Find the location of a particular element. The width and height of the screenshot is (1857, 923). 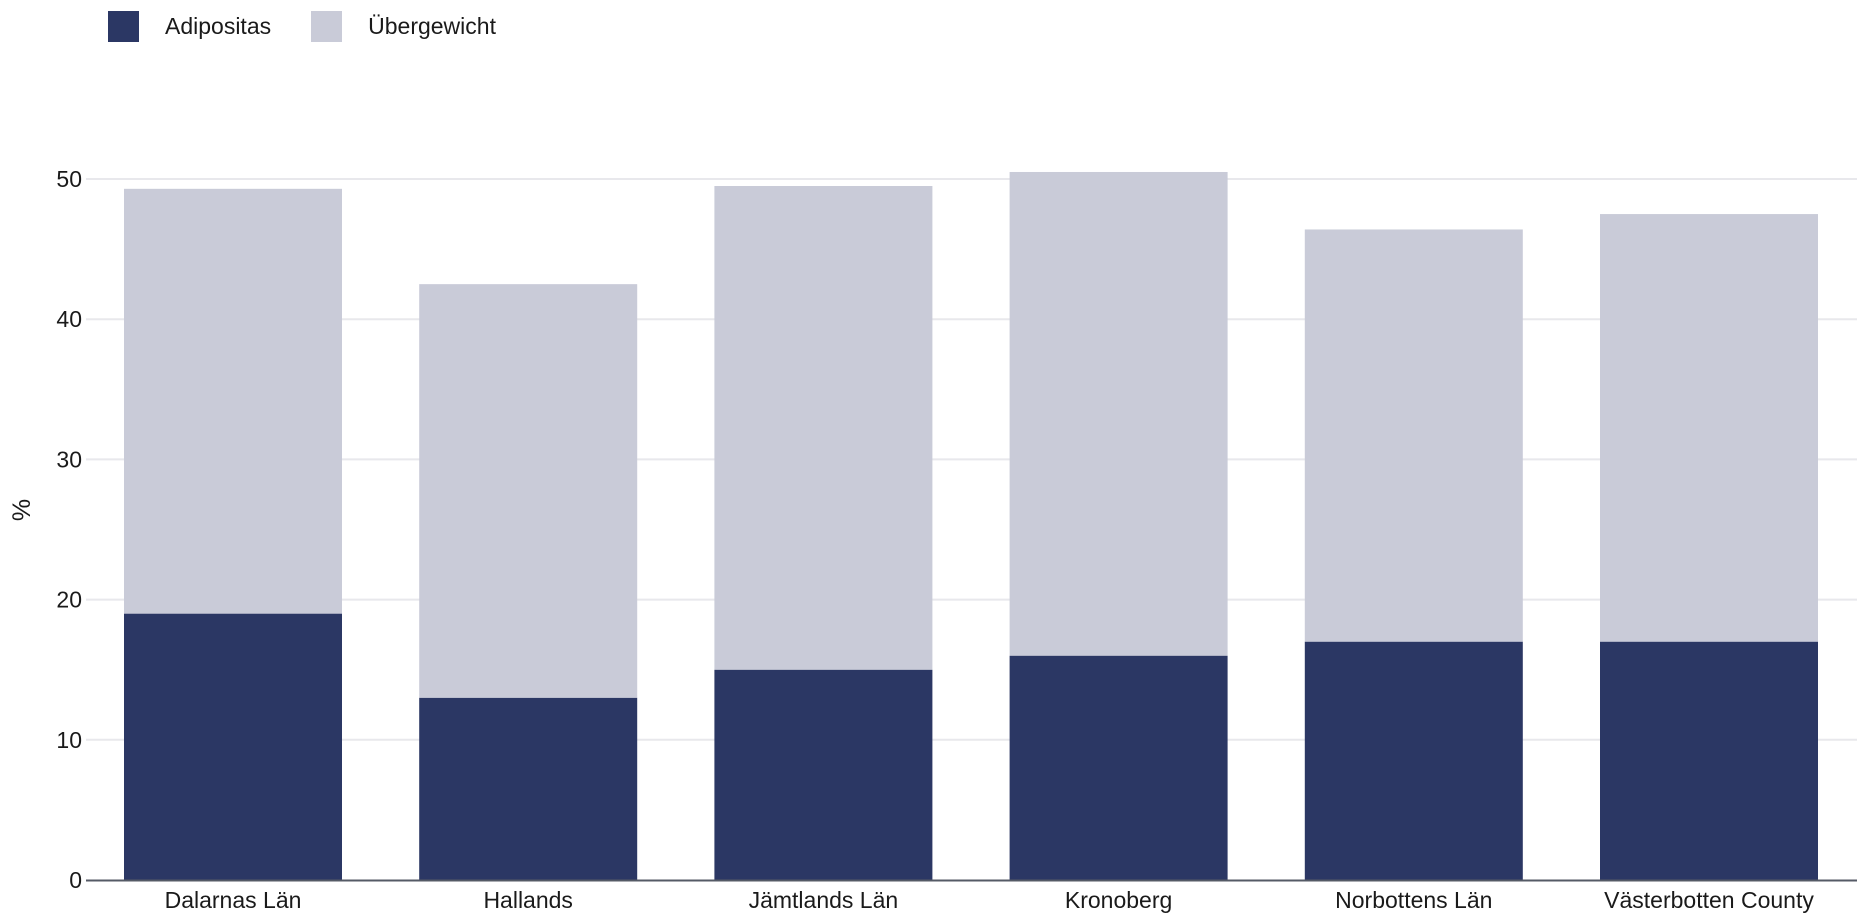

y-tick-label: 30 is located at coordinates (69, 459).